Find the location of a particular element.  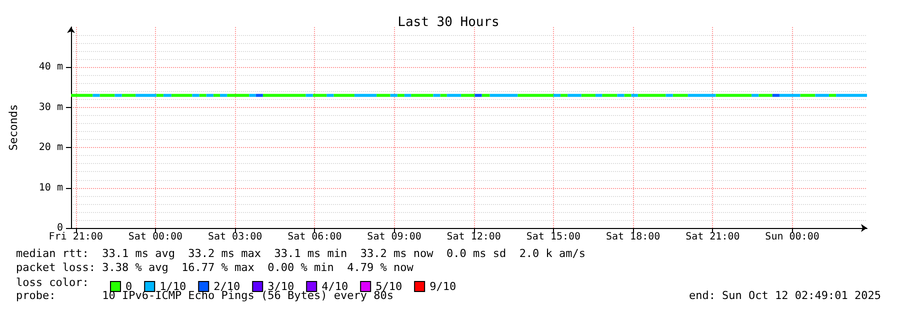

y-tick-label: 10 m is located at coordinates (50, 188).